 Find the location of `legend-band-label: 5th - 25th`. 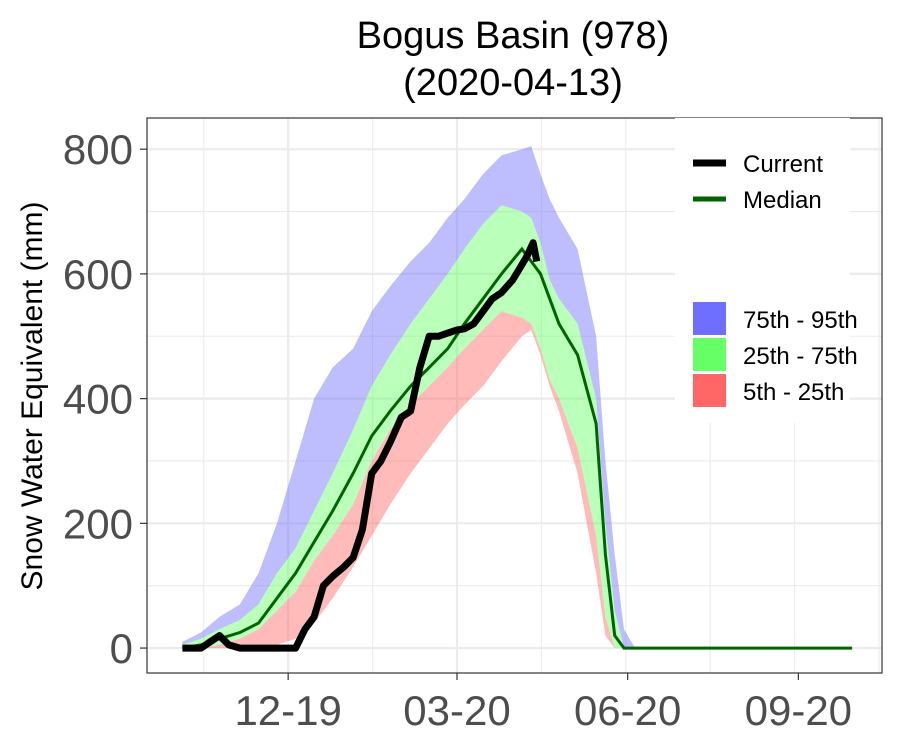

legend-band-label: 5th - 25th is located at coordinates (793, 392).